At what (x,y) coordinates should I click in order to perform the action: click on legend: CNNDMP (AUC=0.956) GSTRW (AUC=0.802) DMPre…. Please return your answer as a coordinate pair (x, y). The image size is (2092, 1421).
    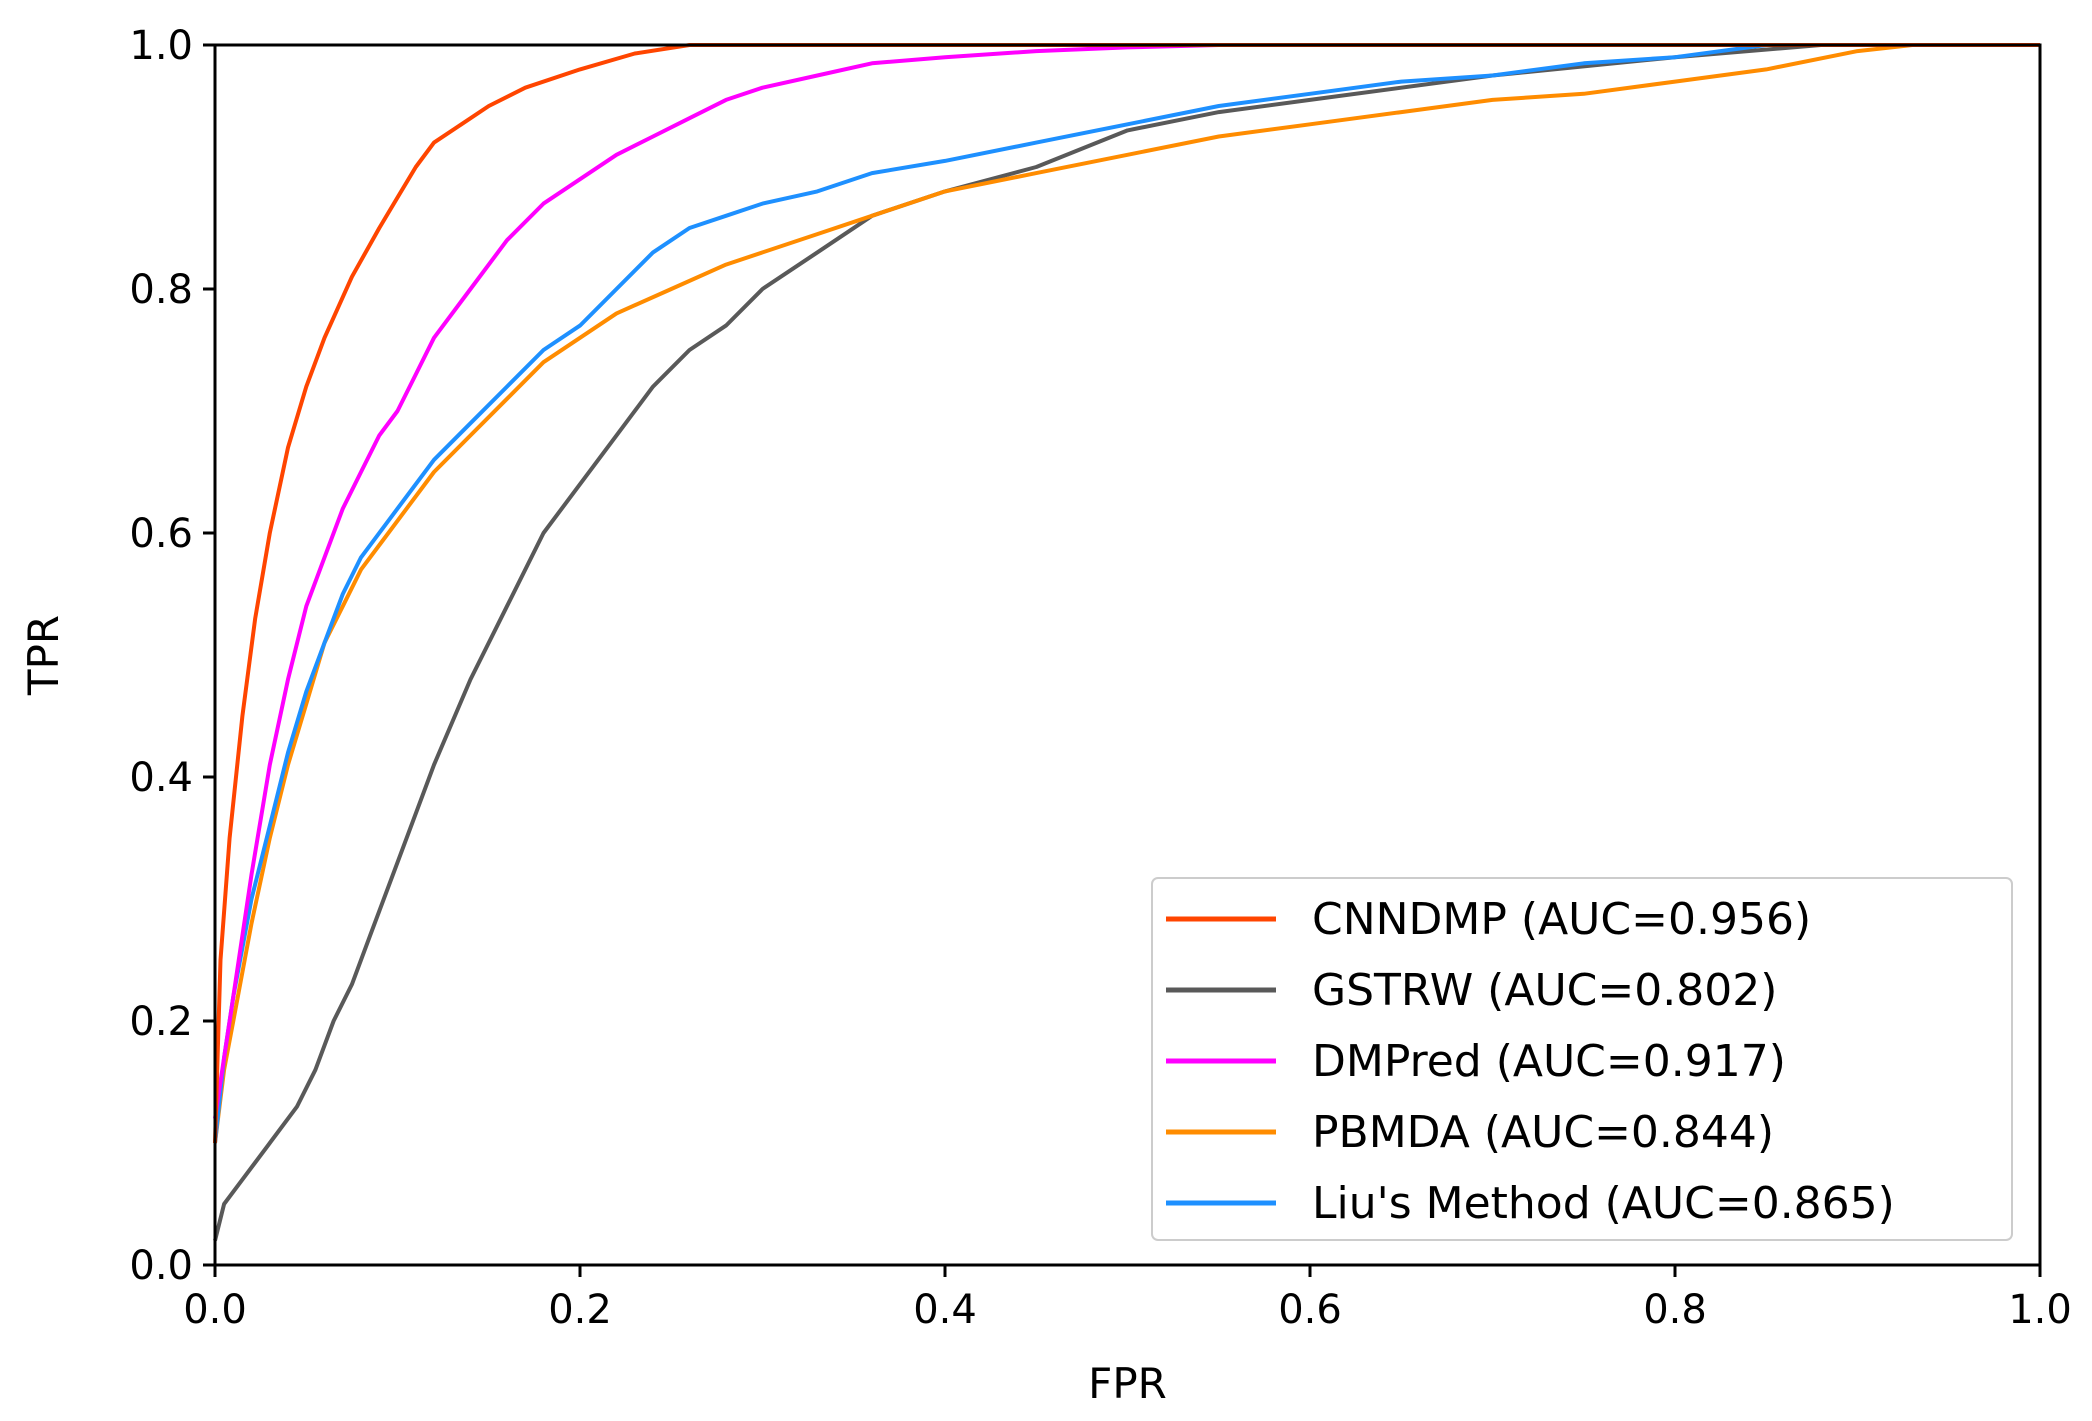
    Looking at the image, I should click on (1582, 1059).